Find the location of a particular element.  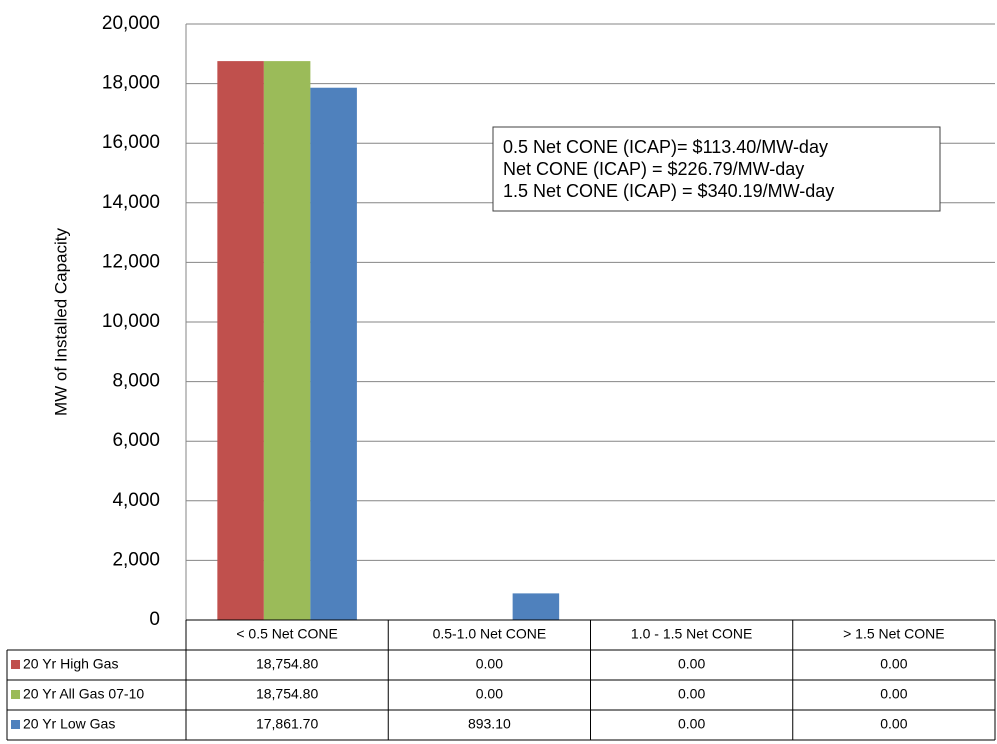

y-tick-label: 12,000 is located at coordinates (131, 261).